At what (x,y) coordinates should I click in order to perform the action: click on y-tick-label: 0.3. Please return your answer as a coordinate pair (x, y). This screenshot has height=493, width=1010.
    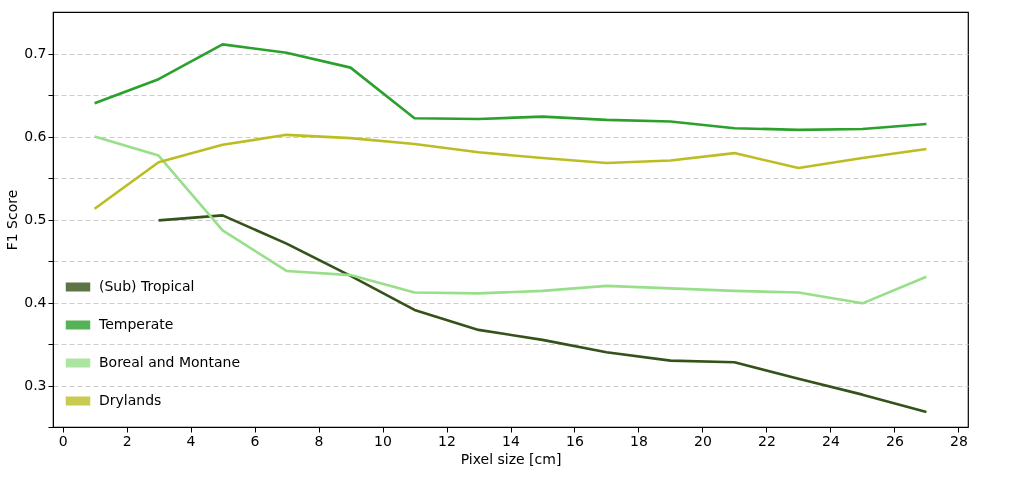
    Looking at the image, I should click on (35, 385).